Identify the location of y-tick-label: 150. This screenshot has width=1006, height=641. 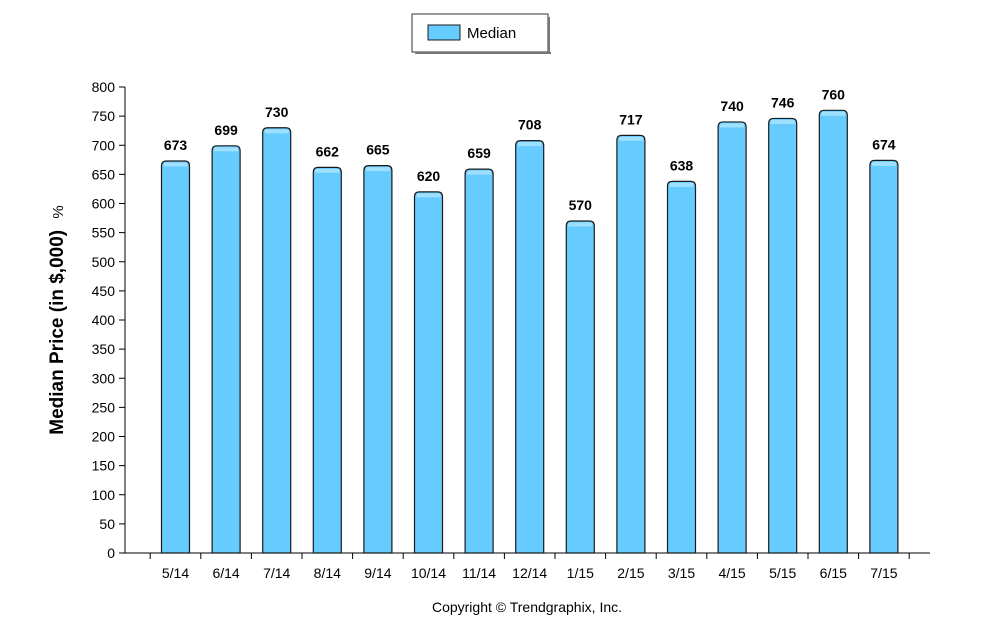
(104, 466).